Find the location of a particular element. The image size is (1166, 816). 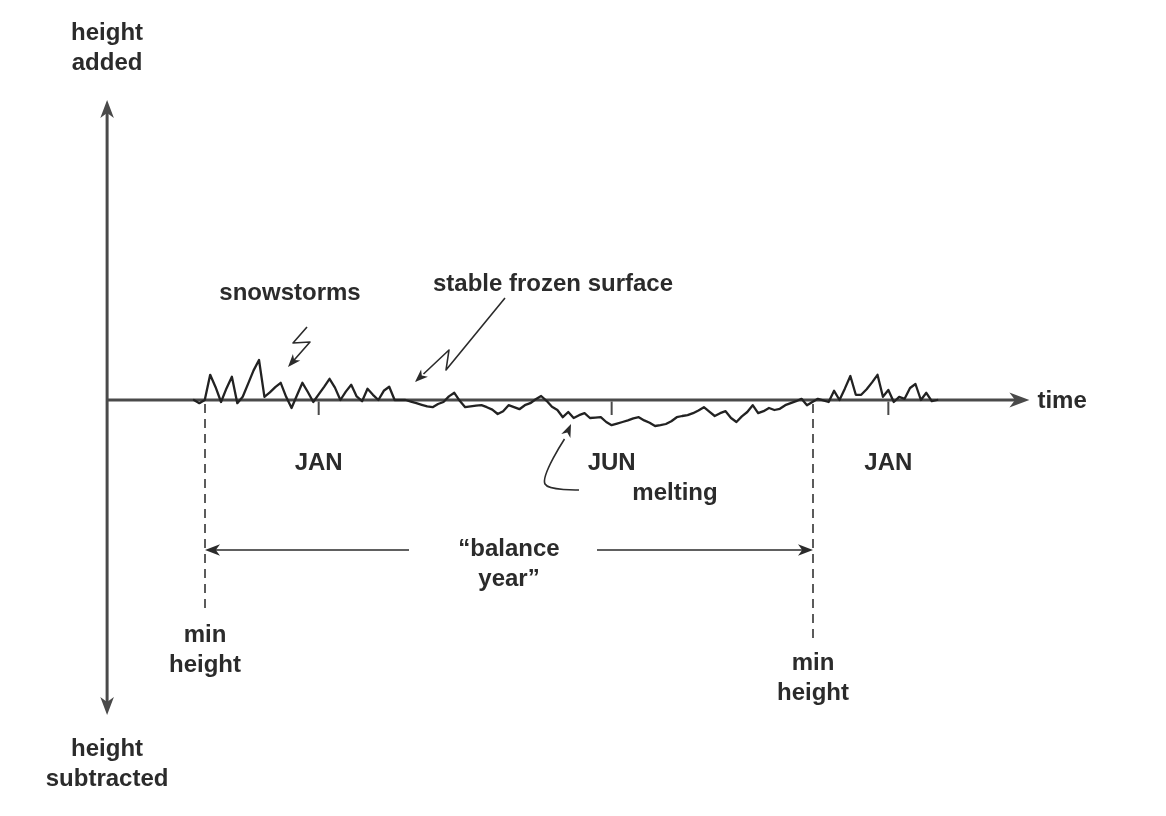

text: melting is located at coordinates (675, 491).